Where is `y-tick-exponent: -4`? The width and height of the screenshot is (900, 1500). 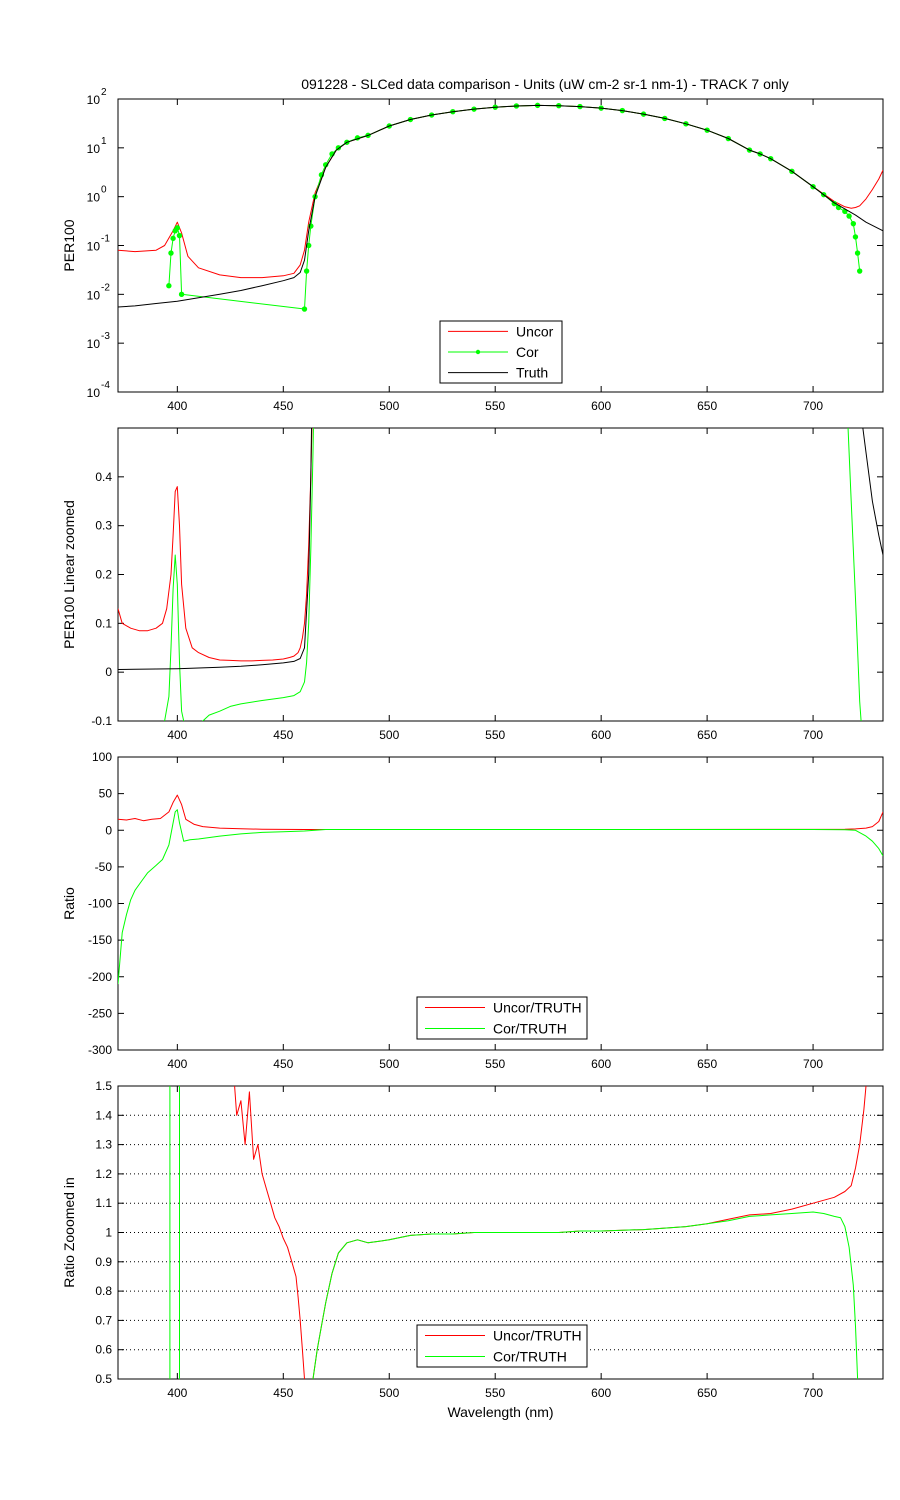
y-tick-exponent: -4 is located at coordinates (105, 385).